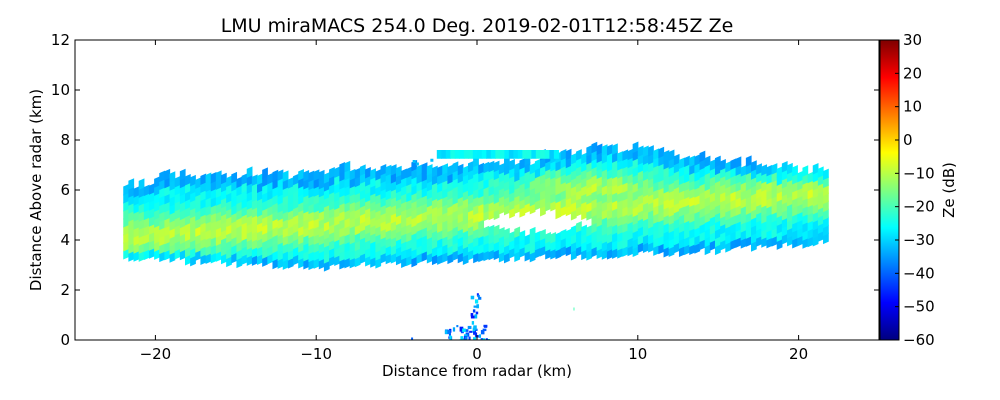 Image resolution: width=1000 pixels, height=400 pixels. Describe the element at coordinates (65, 190) in the screenshot. I see `y-tick-label: 6` at that location.